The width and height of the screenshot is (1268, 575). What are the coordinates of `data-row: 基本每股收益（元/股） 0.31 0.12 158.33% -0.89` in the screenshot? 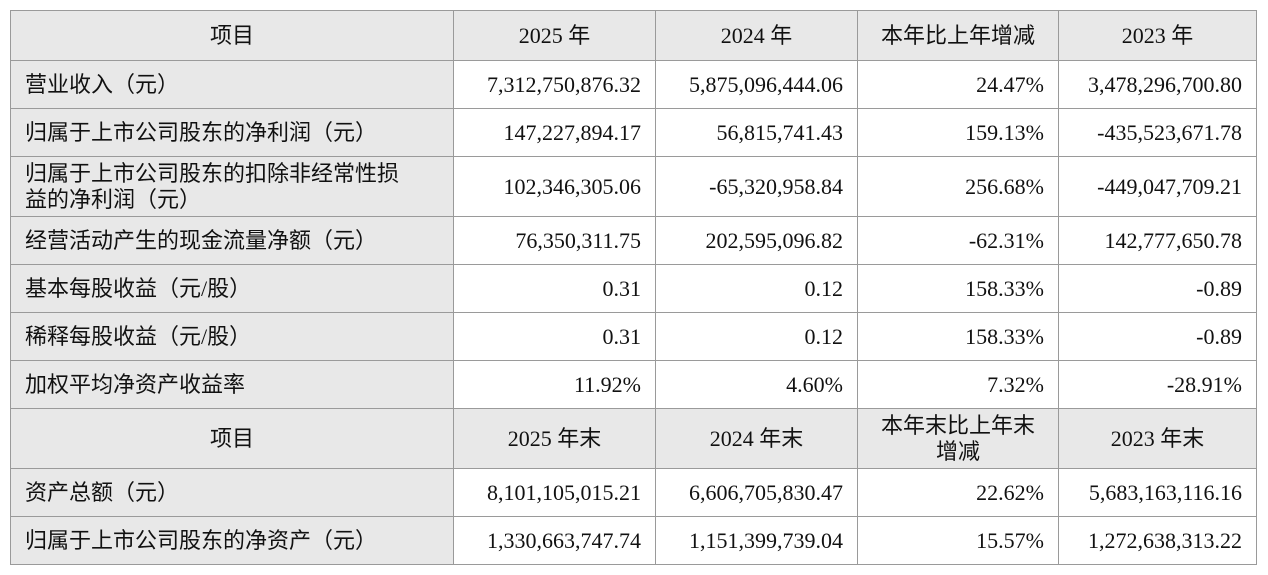 It's located at (633, 288).